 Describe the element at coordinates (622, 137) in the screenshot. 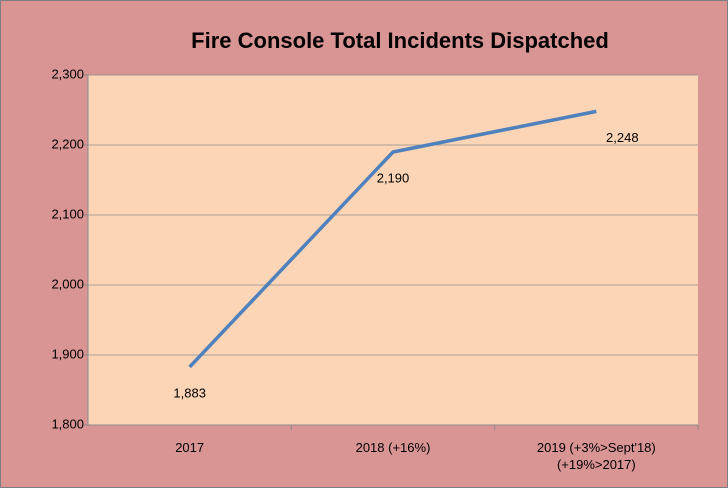

I see `data-label: 2,248` at that location.